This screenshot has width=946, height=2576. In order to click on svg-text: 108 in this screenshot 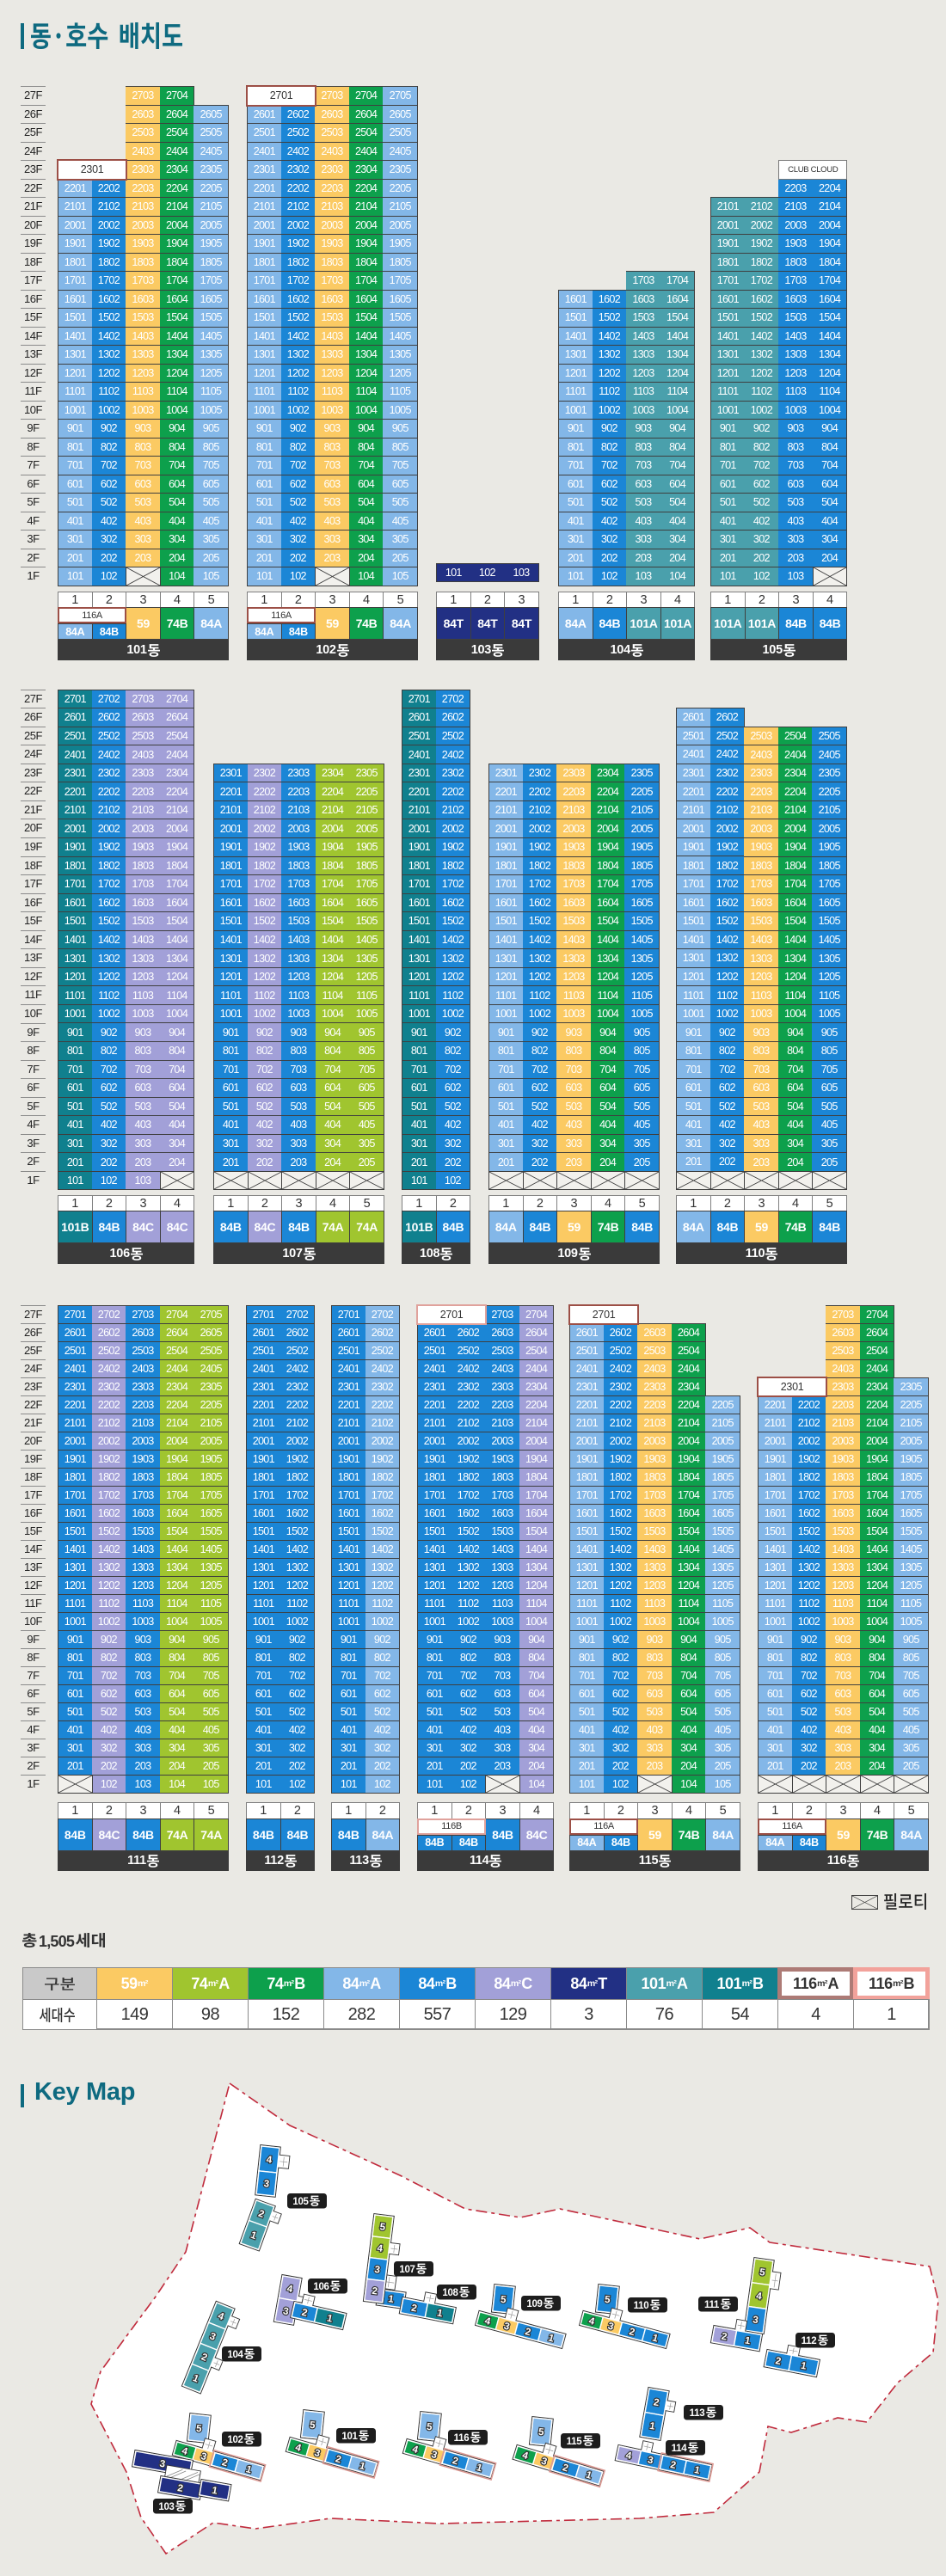, I will do `click(450, 2293)`.